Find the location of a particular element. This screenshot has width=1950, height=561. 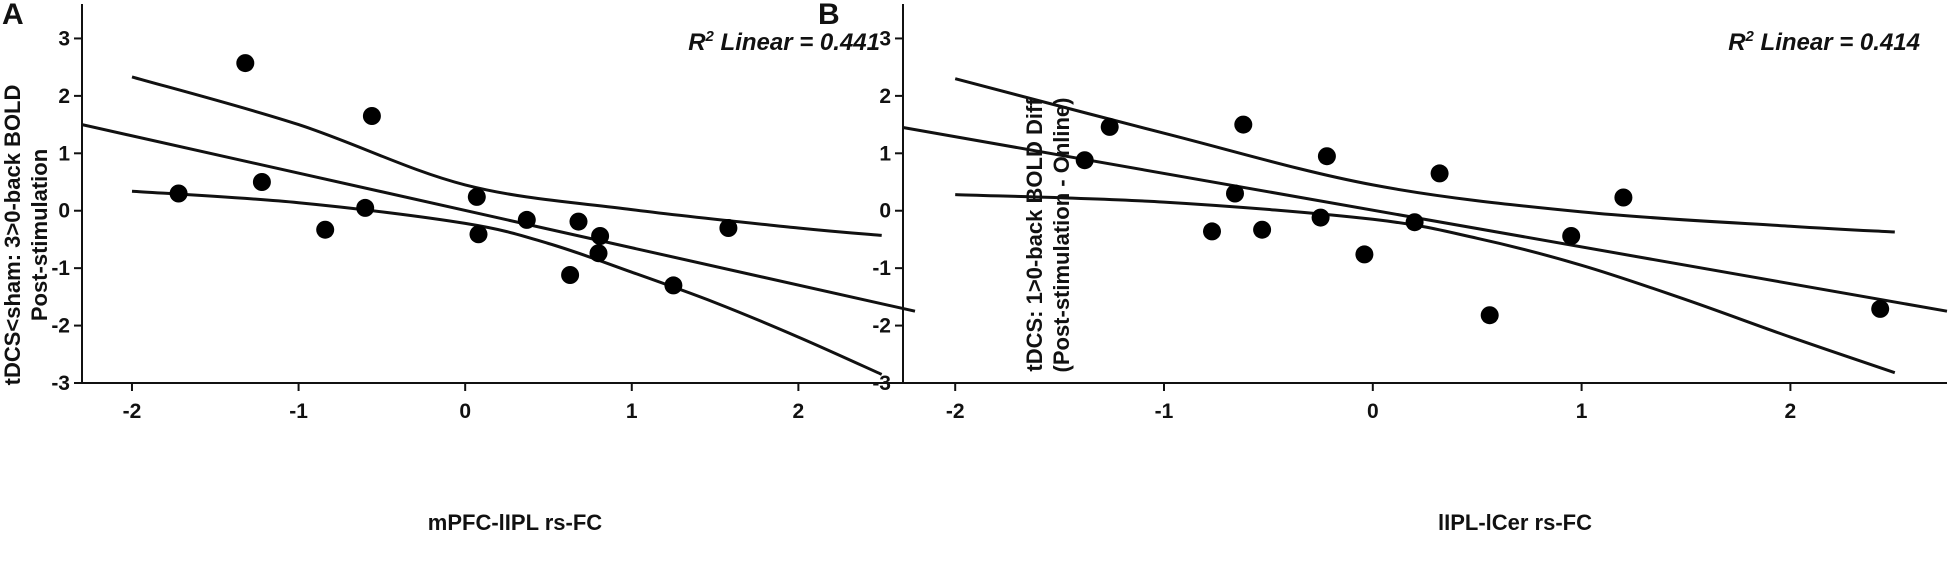

panel-a-y-tick-label: -3 is located at coordinates (60, 383).